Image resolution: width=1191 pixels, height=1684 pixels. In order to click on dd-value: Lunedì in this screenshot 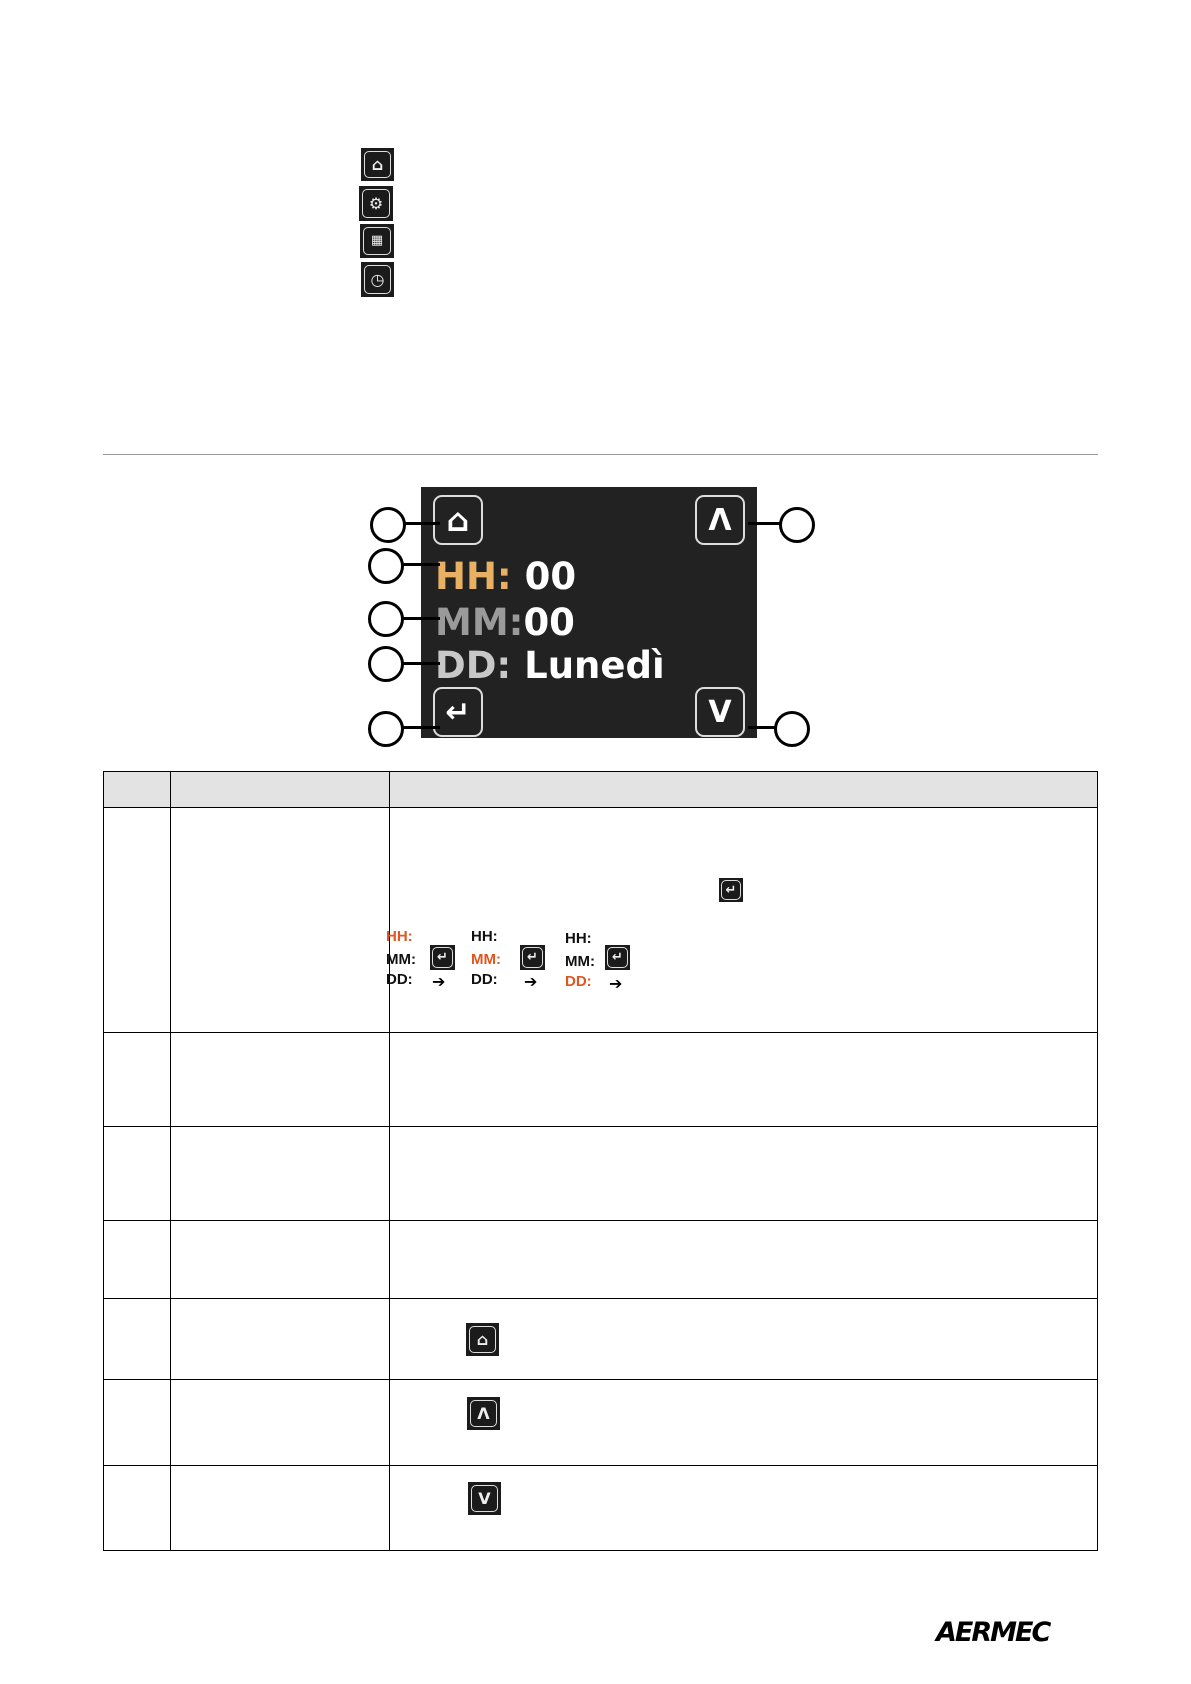, I will do `click(594, 665)`.